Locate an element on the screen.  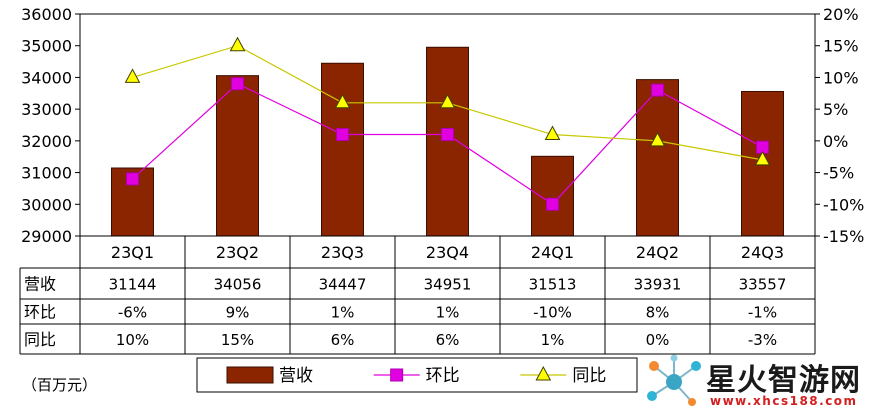
left-tick-label: 32000 is located at coordinates (46, 141).